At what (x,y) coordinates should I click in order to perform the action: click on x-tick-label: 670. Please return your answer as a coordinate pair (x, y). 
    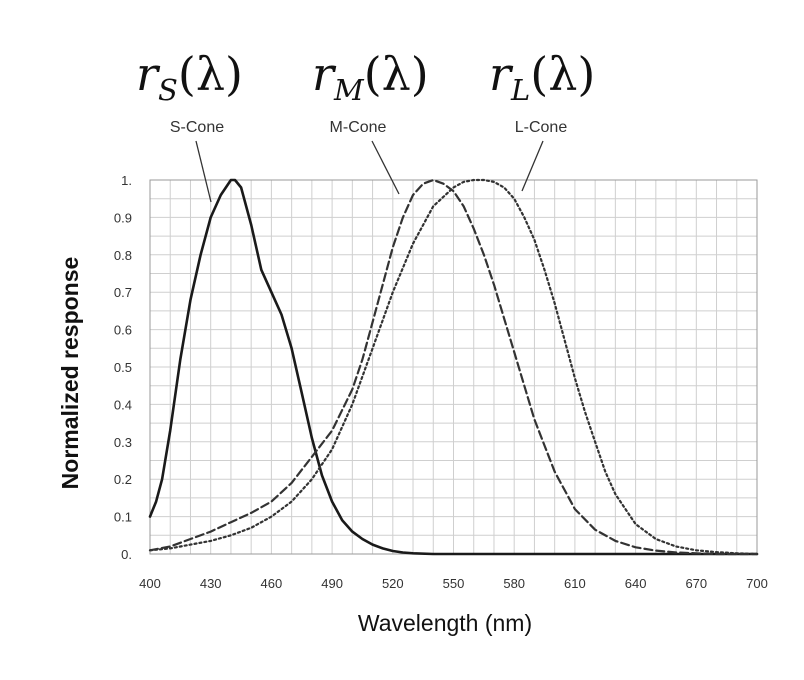
    Looking at the image, I should click on (696, 583).